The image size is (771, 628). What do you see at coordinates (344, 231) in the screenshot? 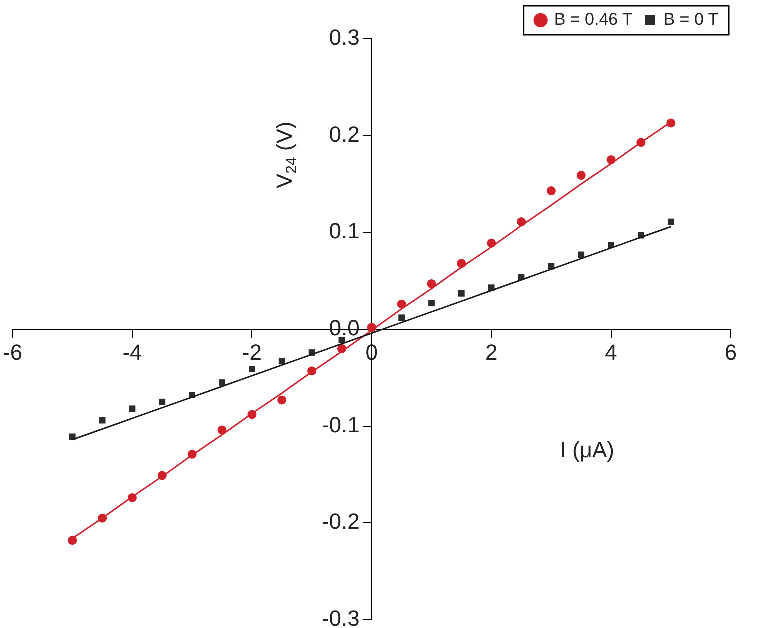
I see `y-tick-label: 0.1` at bounding box center [344, 231].